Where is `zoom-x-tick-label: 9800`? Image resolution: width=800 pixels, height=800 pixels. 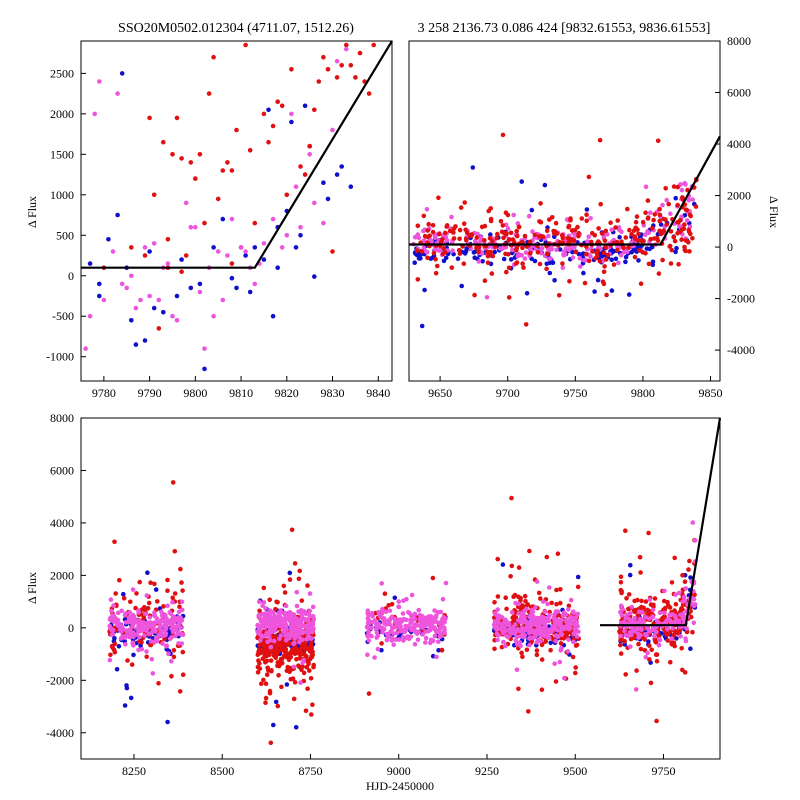
zoom-x-tick-label: 9800 is located at coordinates (195, 393).